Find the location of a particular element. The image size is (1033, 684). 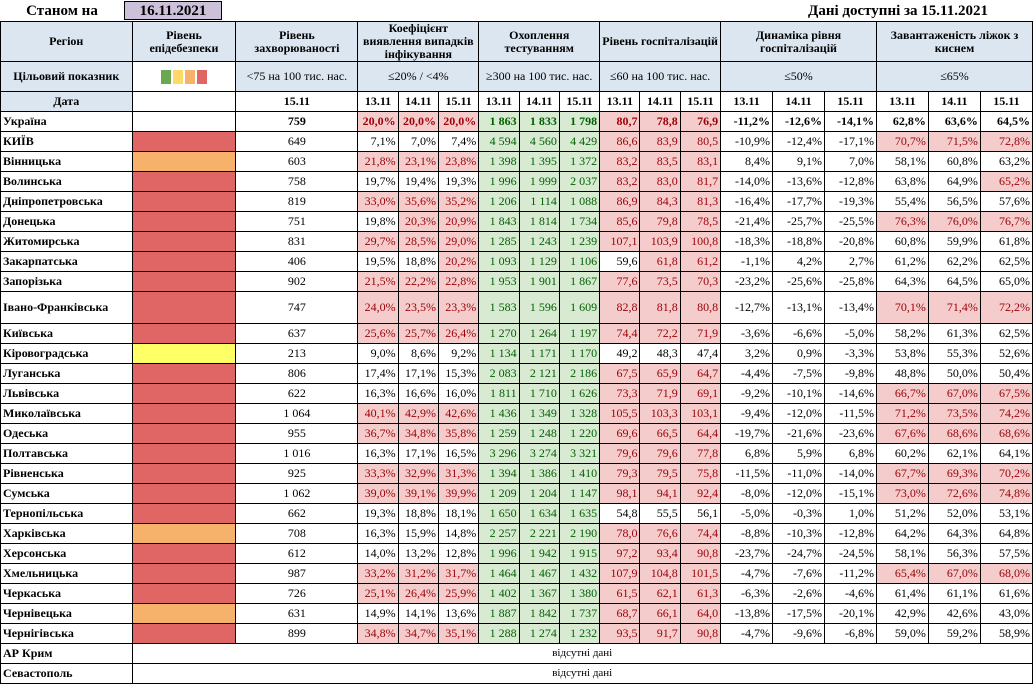

table-cell: 1 996 is located at coordinates (499, 181).